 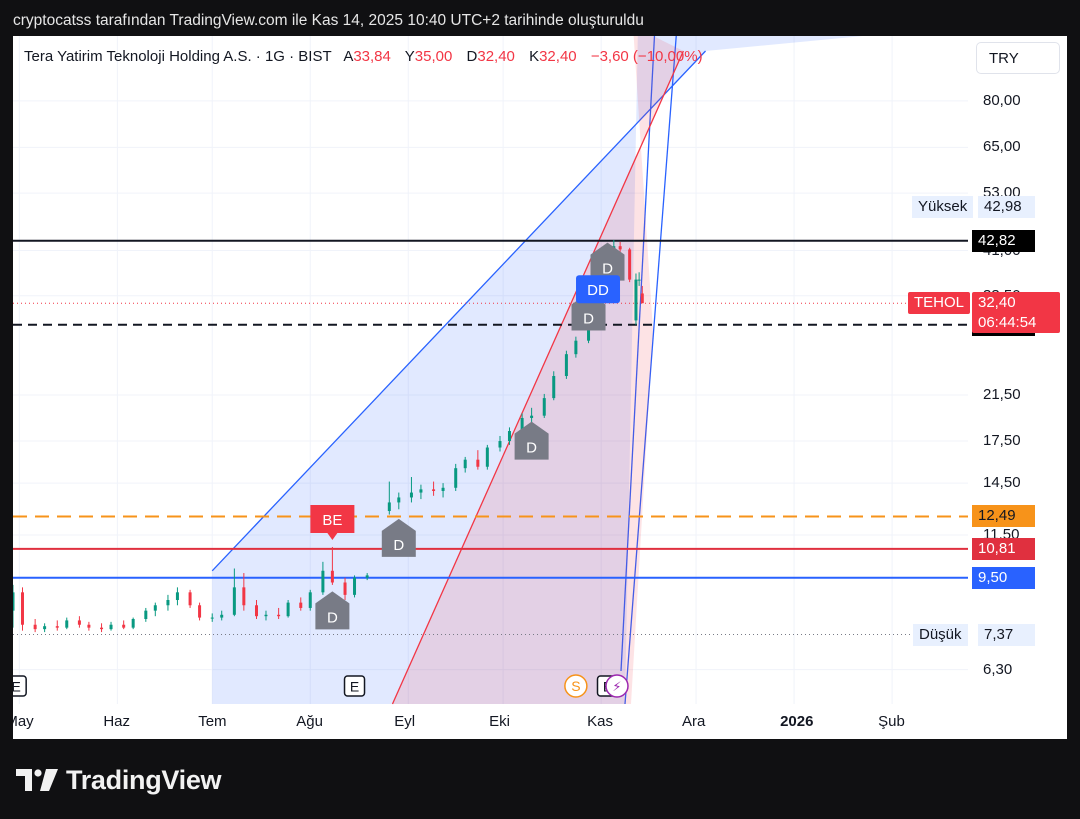 What do you see at coordinates (499, 721) in the screenshot?
I see `x-axis-tick-5: Eki` at bounding box center [499, 721].